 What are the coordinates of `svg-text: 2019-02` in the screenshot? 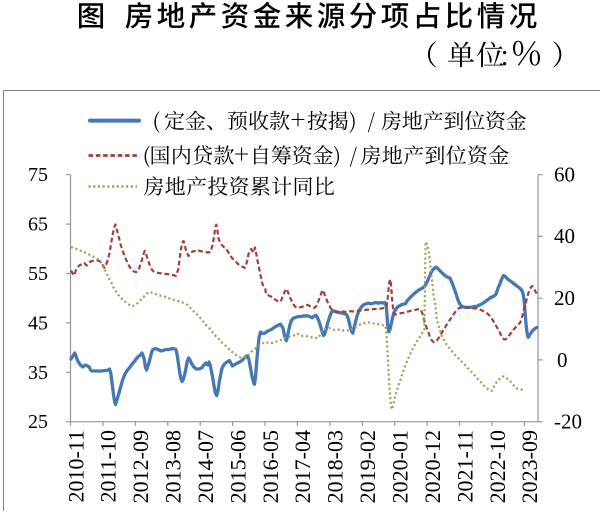 It's located at (367, 466).